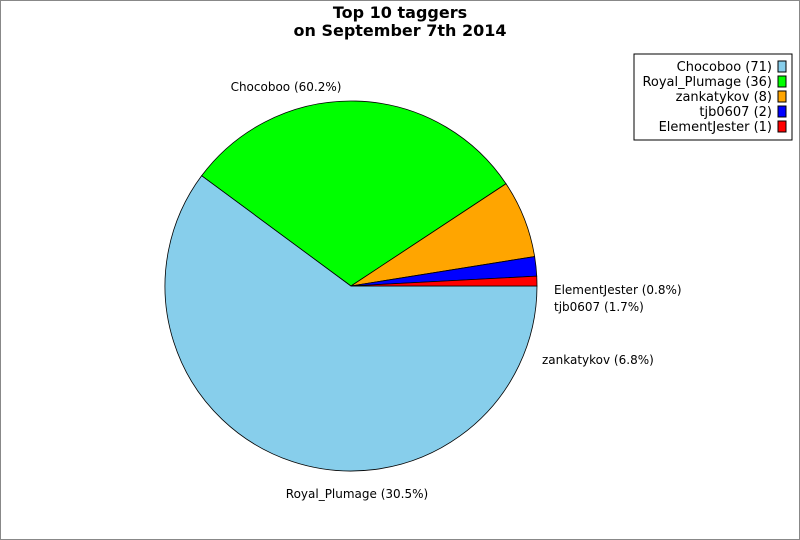  What do you see at coordinates (599, 307) in the screenshot?
I see `slice-label-tjb0607: tjb0607 (1.7%)` at bounding box center [599, 307].